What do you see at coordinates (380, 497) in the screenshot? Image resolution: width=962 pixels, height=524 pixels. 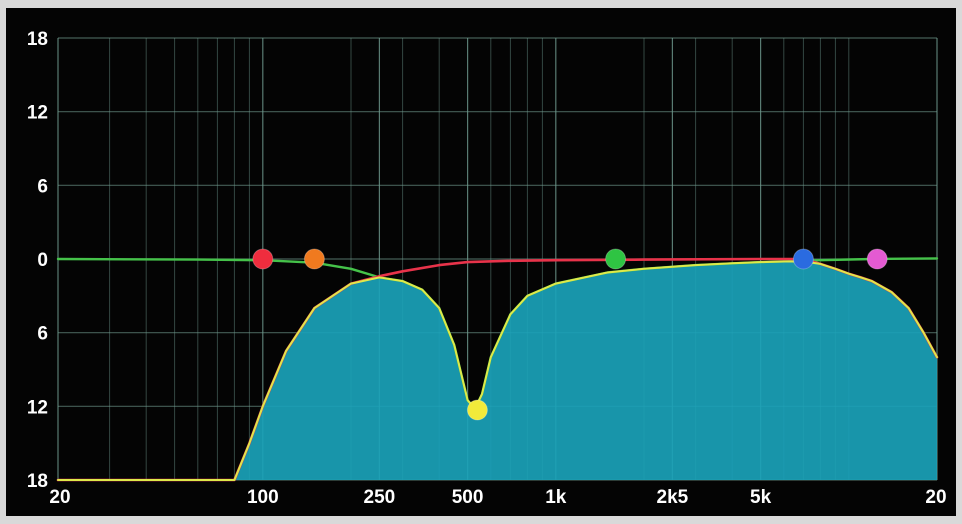 I see `x-tick-label: 250` at bounding box center [380, 497].